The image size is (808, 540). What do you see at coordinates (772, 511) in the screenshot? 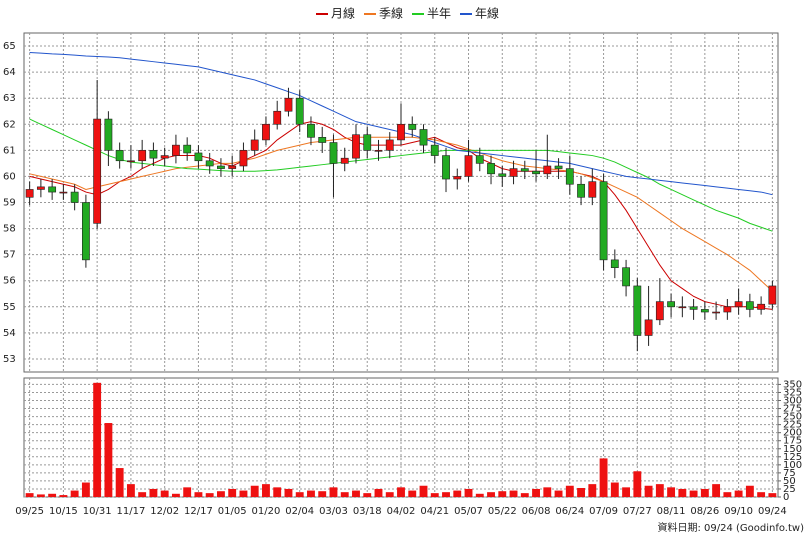
I see `x-tick-label: 09/24` at bounding box center [772, 511].